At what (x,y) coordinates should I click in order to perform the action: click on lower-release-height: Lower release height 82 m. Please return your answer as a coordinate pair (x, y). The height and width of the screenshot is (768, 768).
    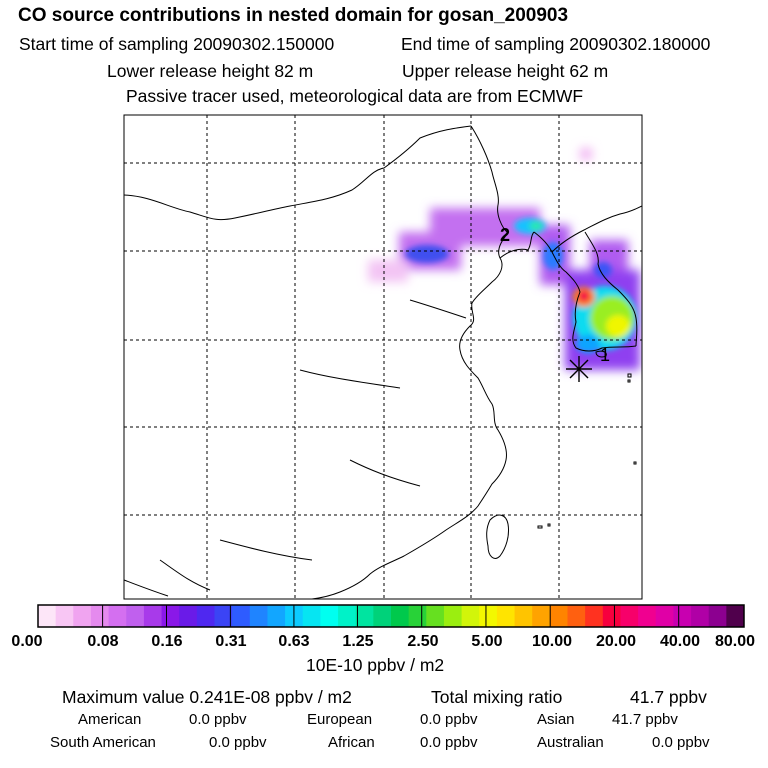
    Looking at the image, I should click on (210, 71).